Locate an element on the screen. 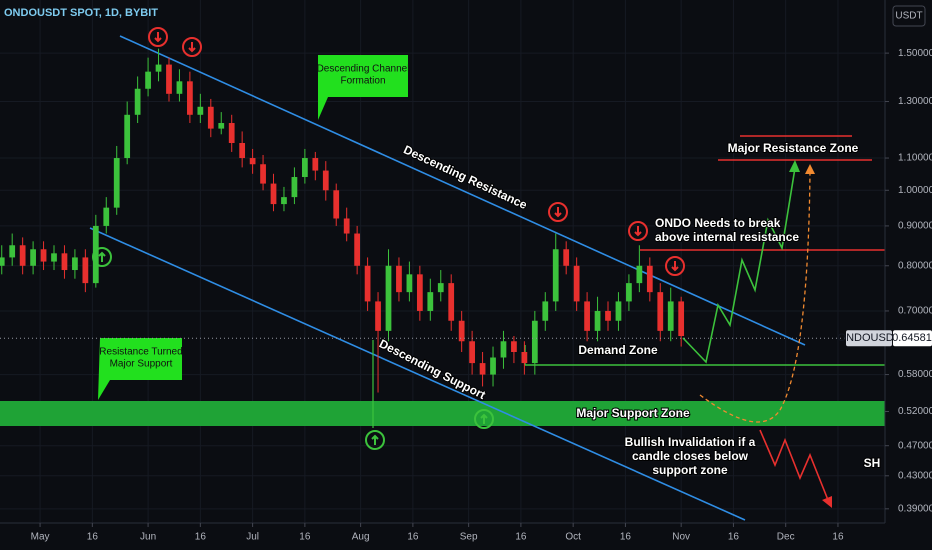  last-price-tag-text: ONDOUSDT is located at coordinates (869, 338).